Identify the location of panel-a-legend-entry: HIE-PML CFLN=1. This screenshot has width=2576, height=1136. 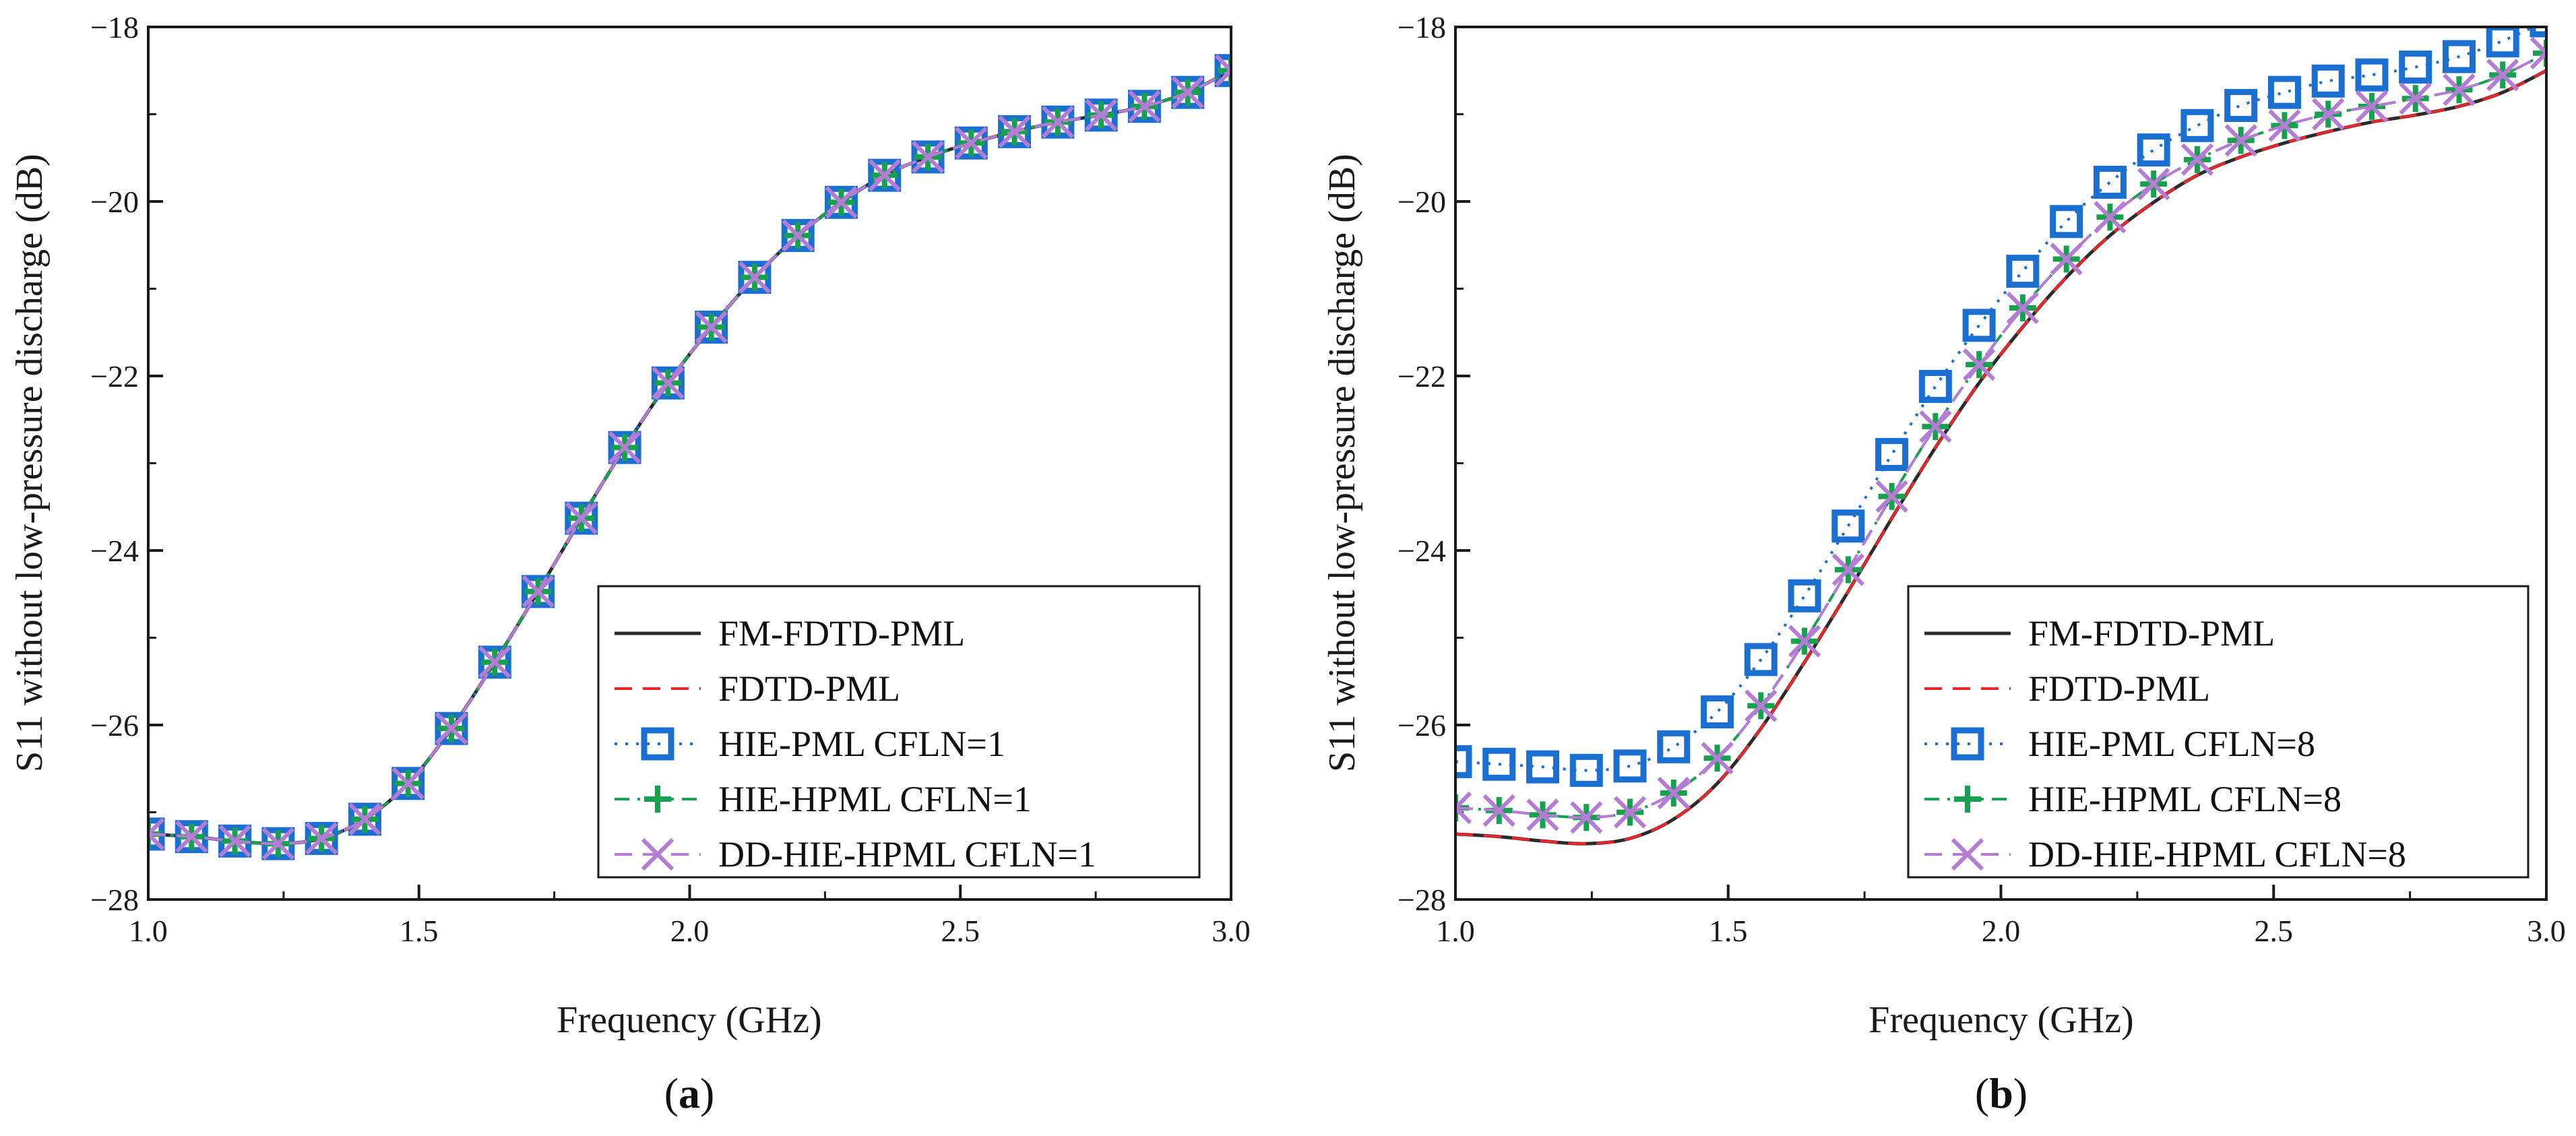
(810, 744).